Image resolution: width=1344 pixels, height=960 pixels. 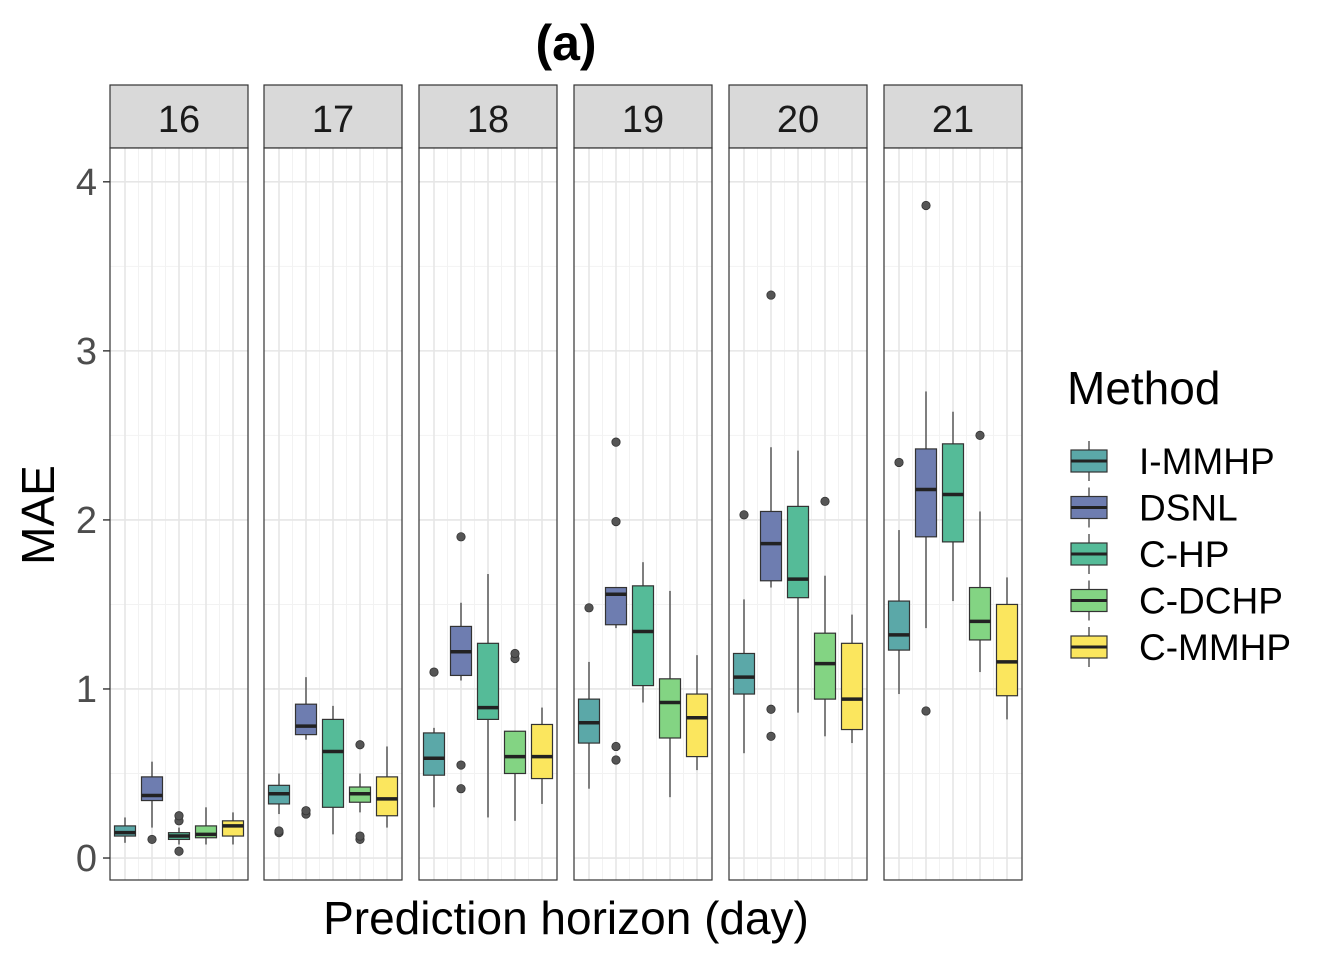 What do you see at coordinates (1143, 388) in the screenshot?
I see `legend-title: Method` at bounding box center [1143, 388].